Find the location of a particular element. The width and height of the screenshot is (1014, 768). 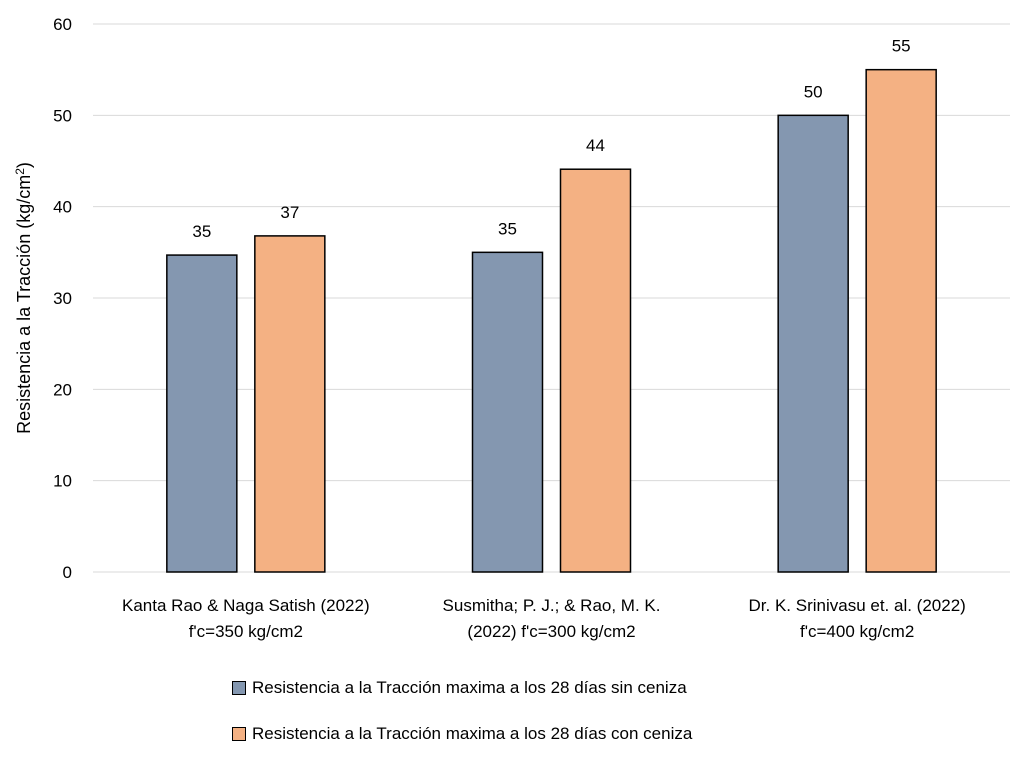

y-tick-label: 30 is located at coordinates (62, 298).